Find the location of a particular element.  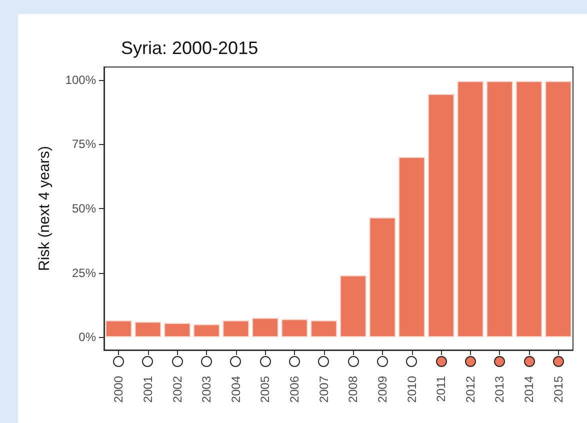

x-tick-label: 2006 is located at coordinates (295, 389).